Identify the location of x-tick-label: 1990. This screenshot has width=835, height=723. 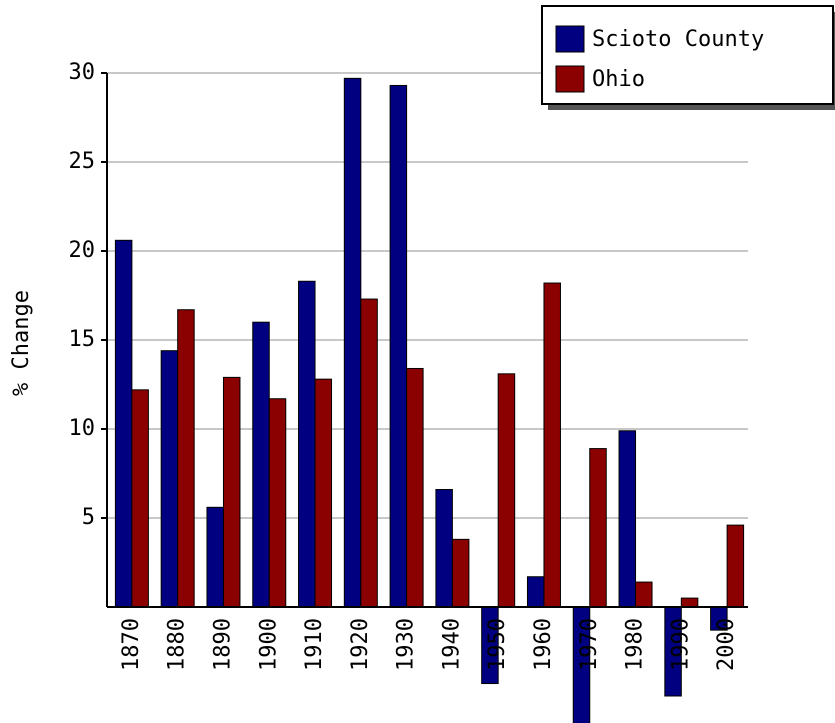
(680, 644).